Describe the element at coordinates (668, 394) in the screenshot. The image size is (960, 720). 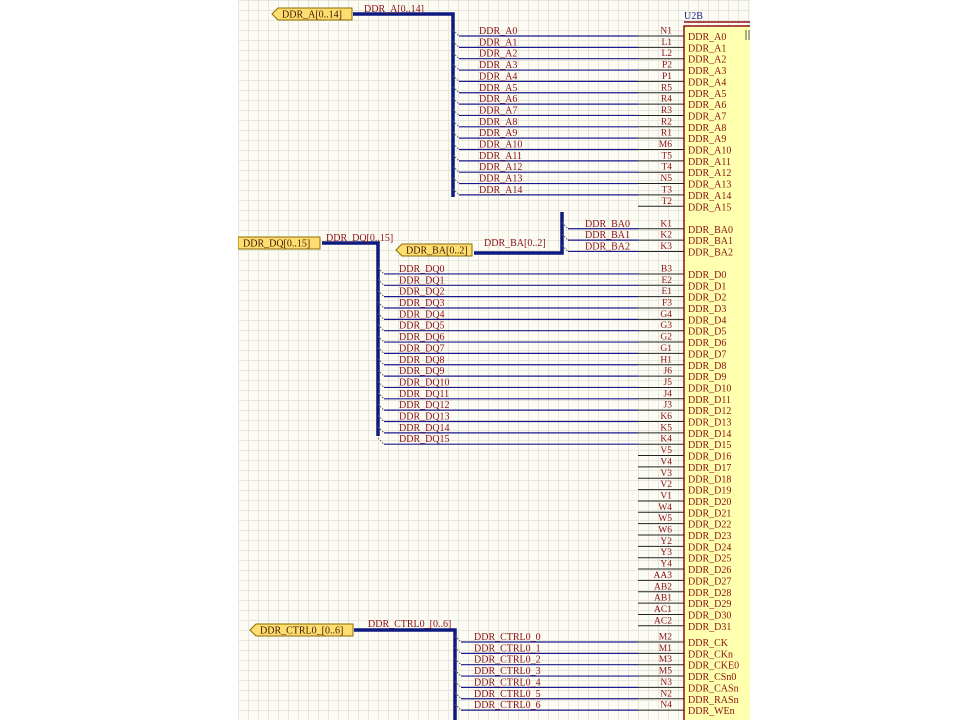
I see `pin-number: J4` at that location.